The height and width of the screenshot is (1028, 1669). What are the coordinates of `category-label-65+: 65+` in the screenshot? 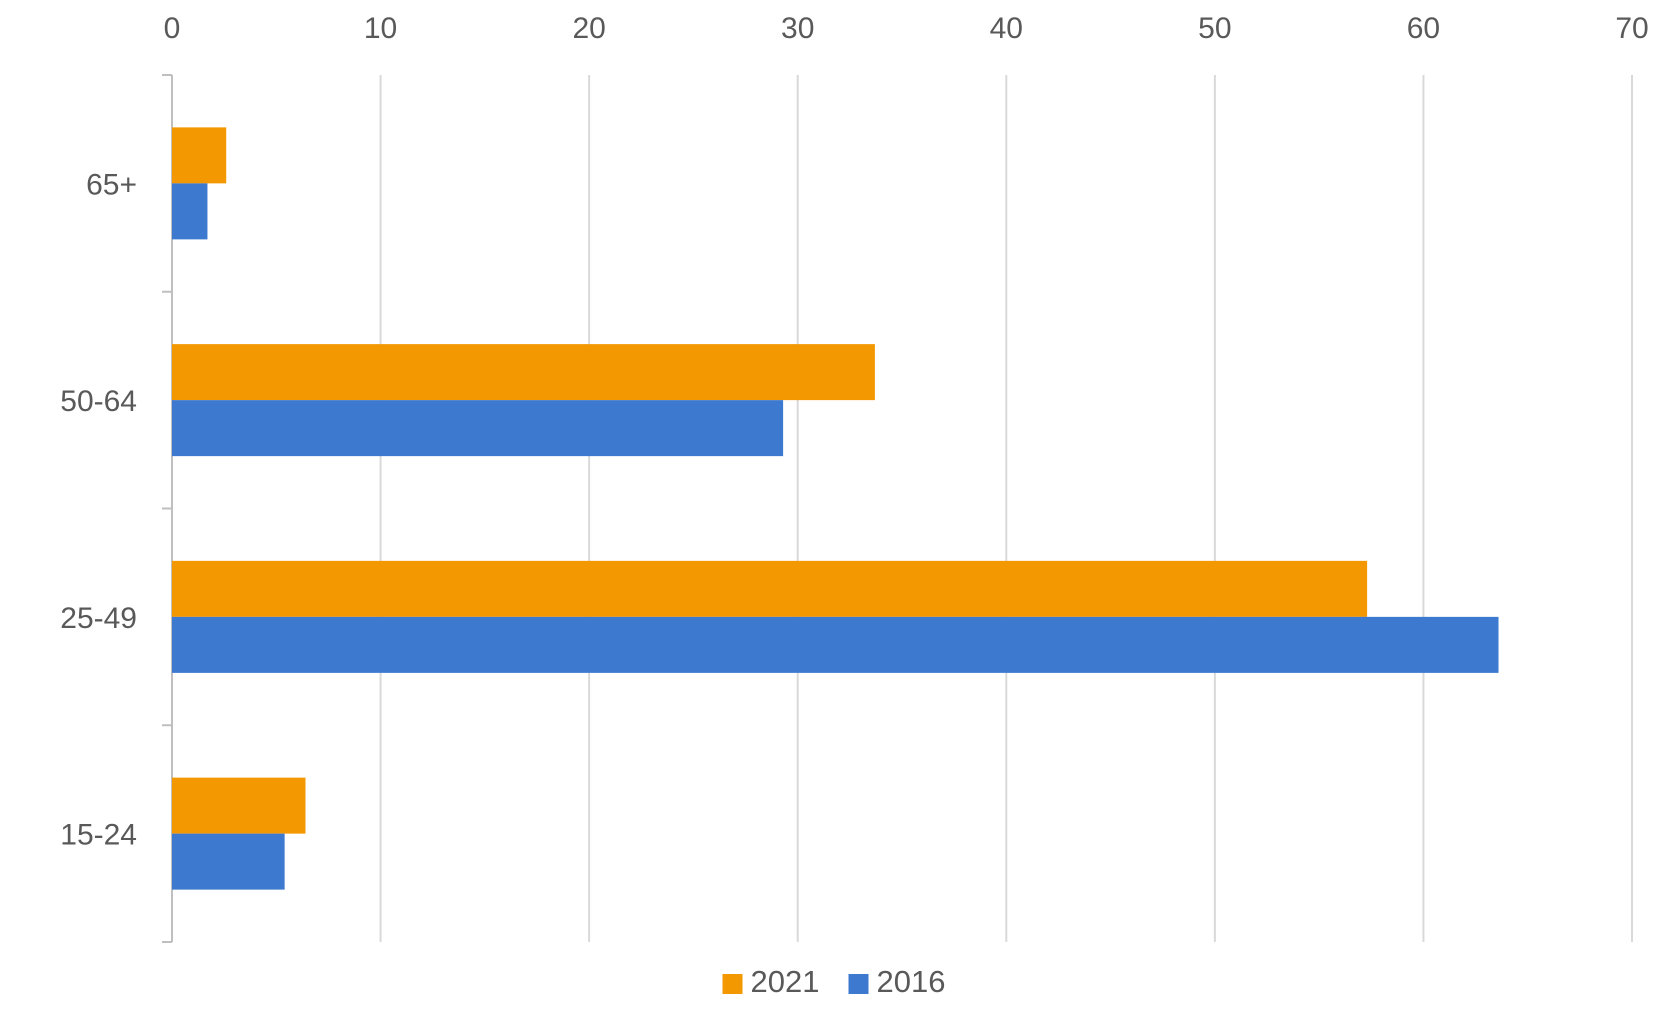 It's located at (111, 184).